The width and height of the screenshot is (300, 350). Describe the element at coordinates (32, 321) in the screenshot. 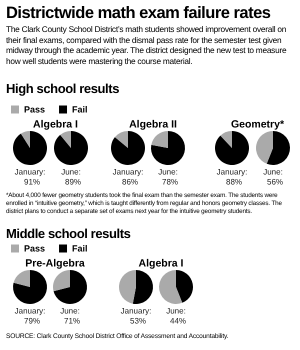

I see `data-label: 79%` at that location.